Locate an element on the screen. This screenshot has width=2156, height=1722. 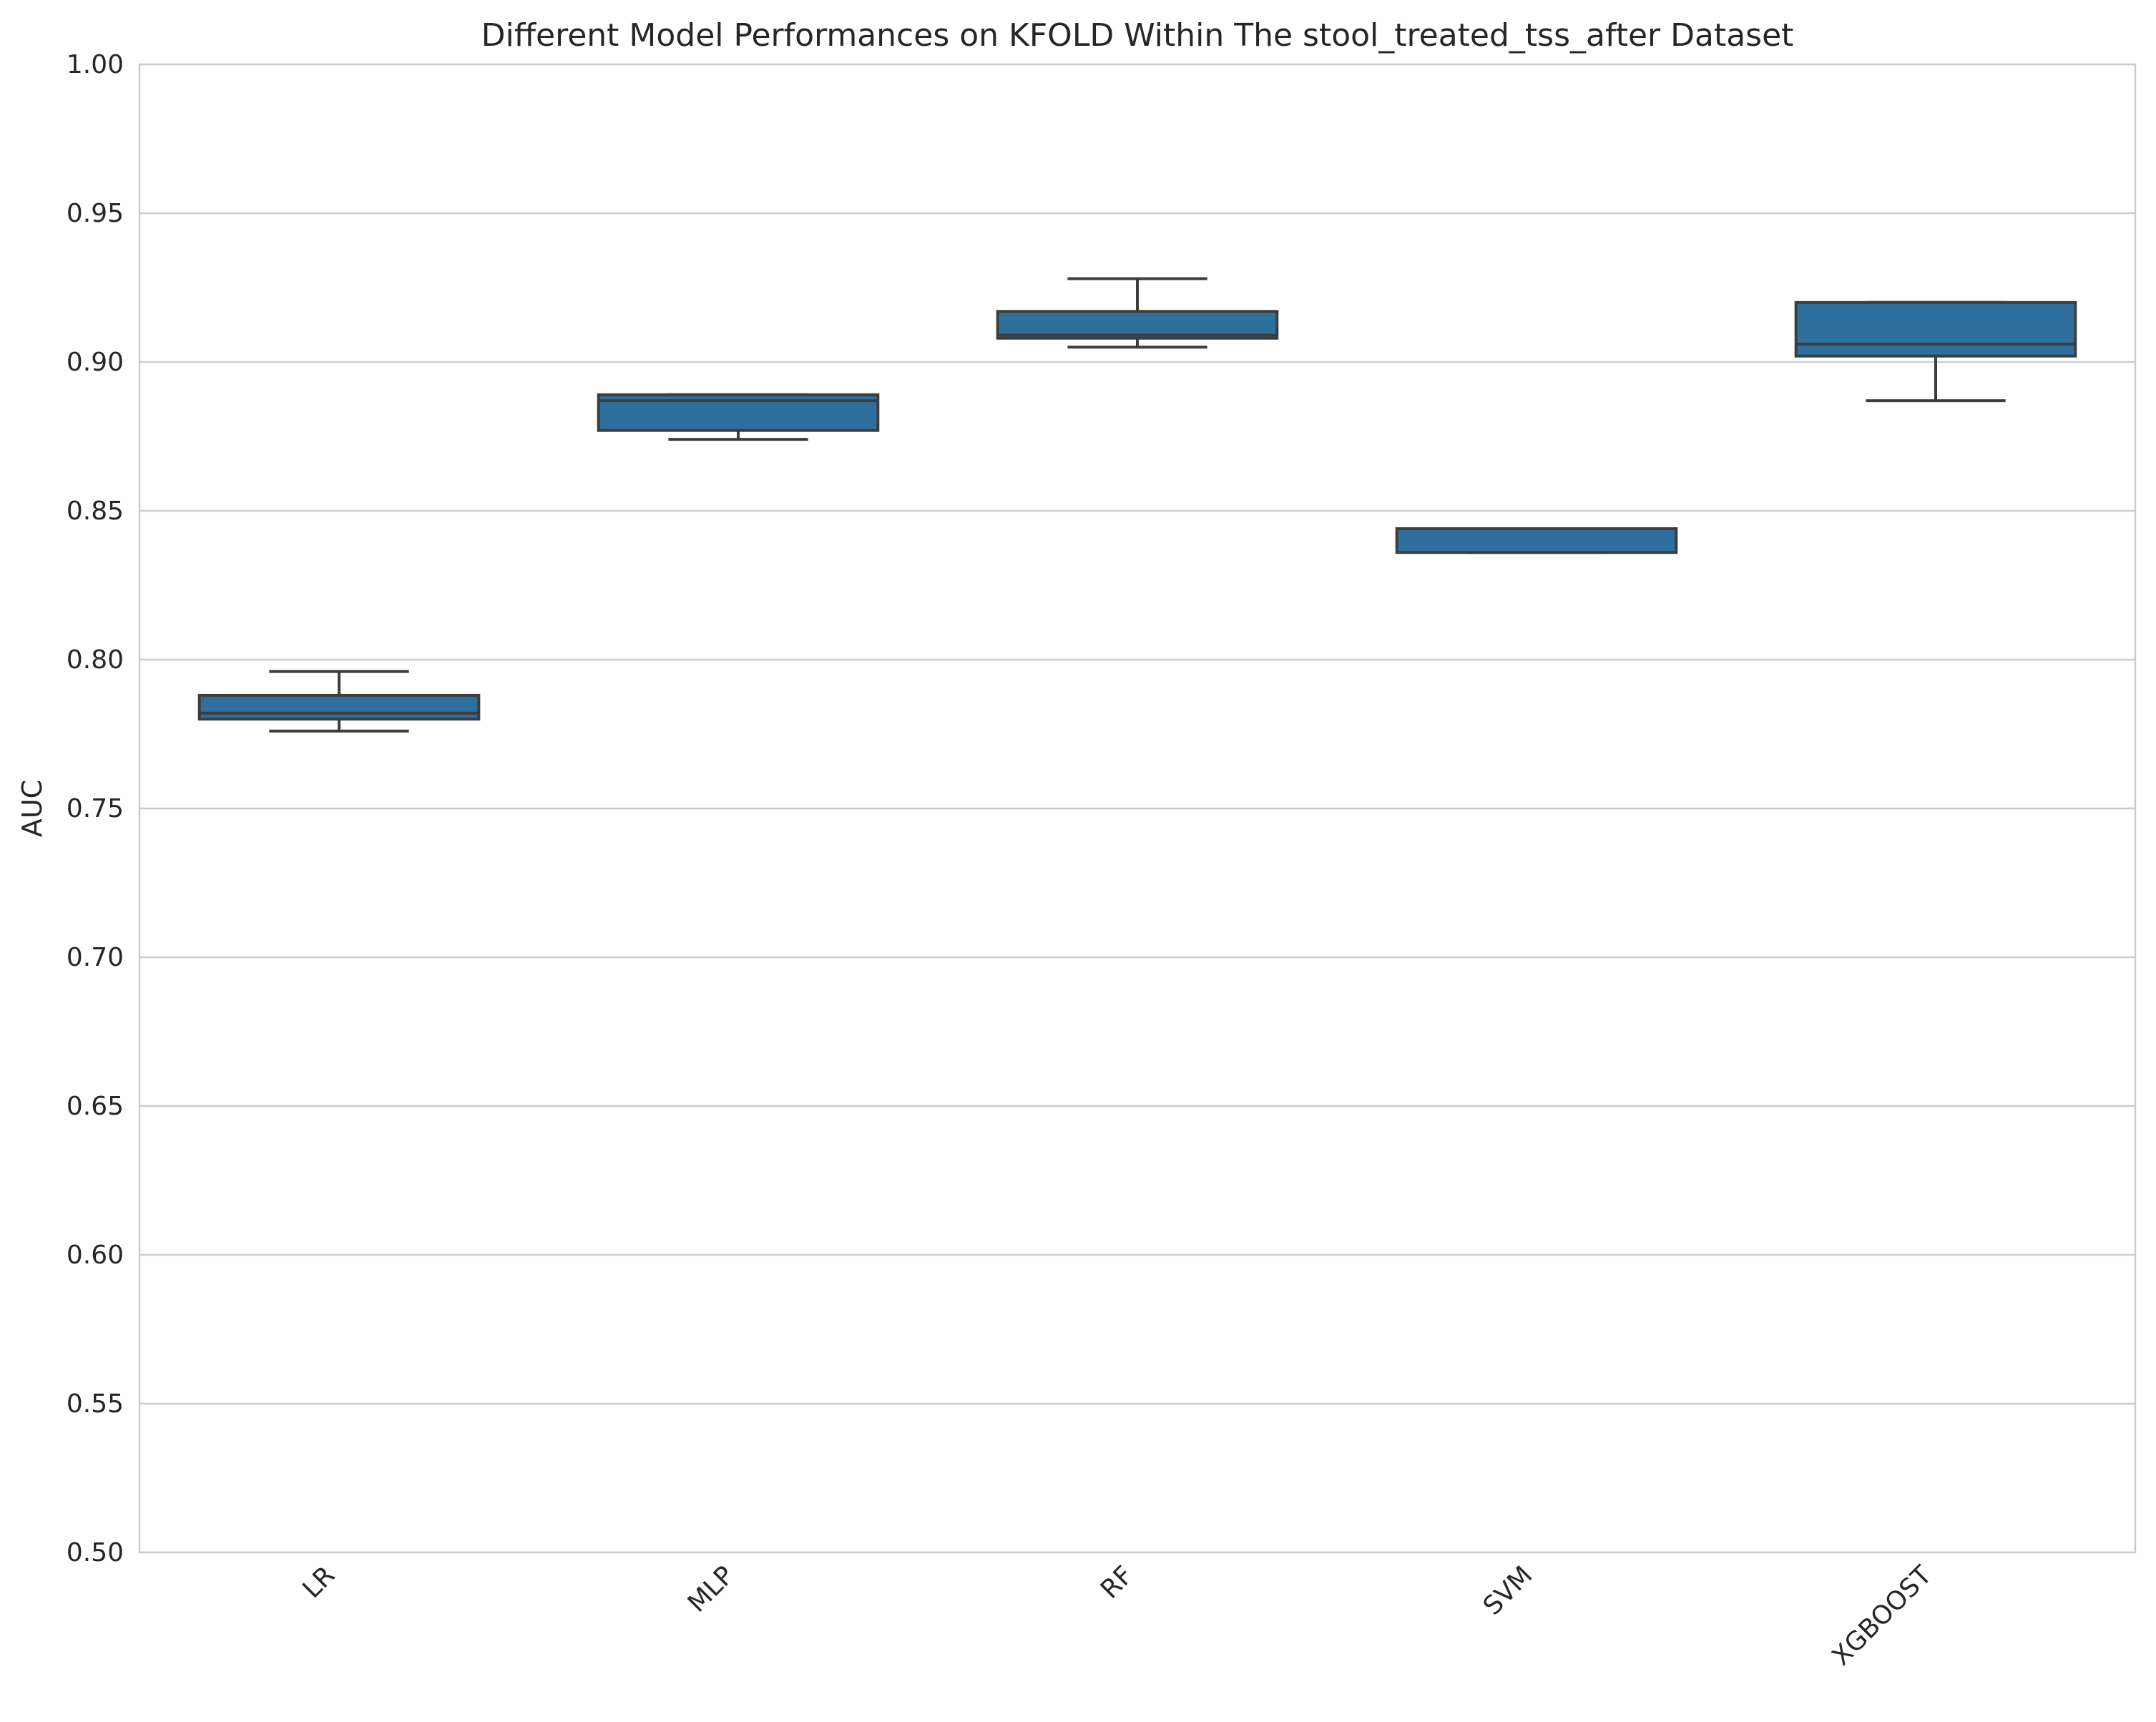
y-tick-label: 0.90 is located at coordinates (95, 362).